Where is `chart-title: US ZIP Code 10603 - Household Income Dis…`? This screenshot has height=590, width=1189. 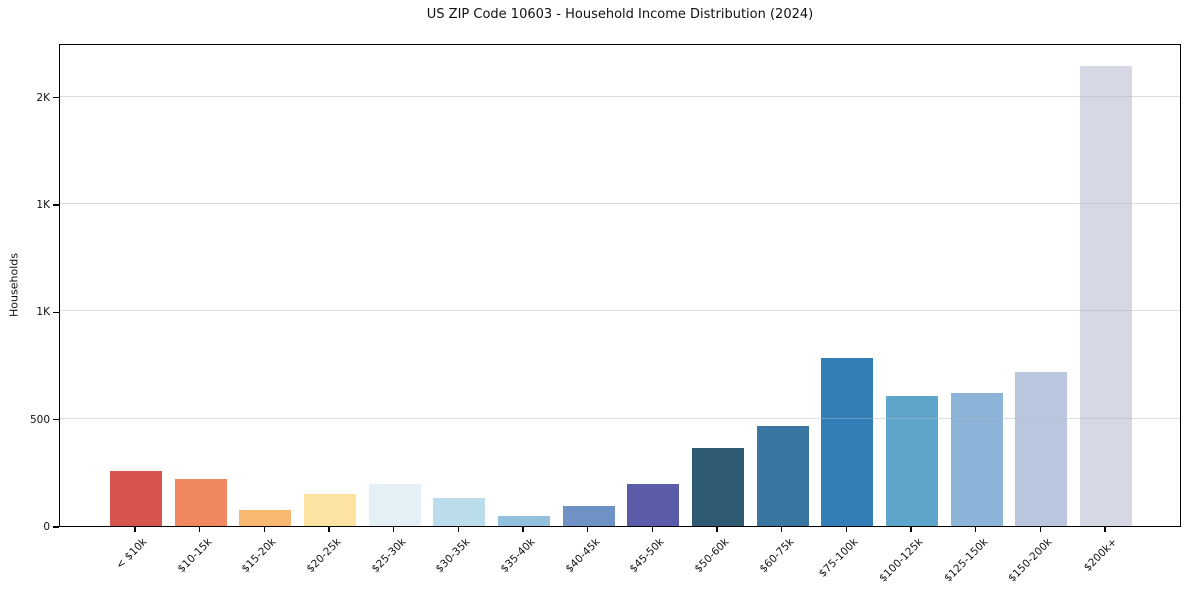
chart-title: US ZIP Code 10603 - Household Income Dis… is located at coordinates (620, 14).